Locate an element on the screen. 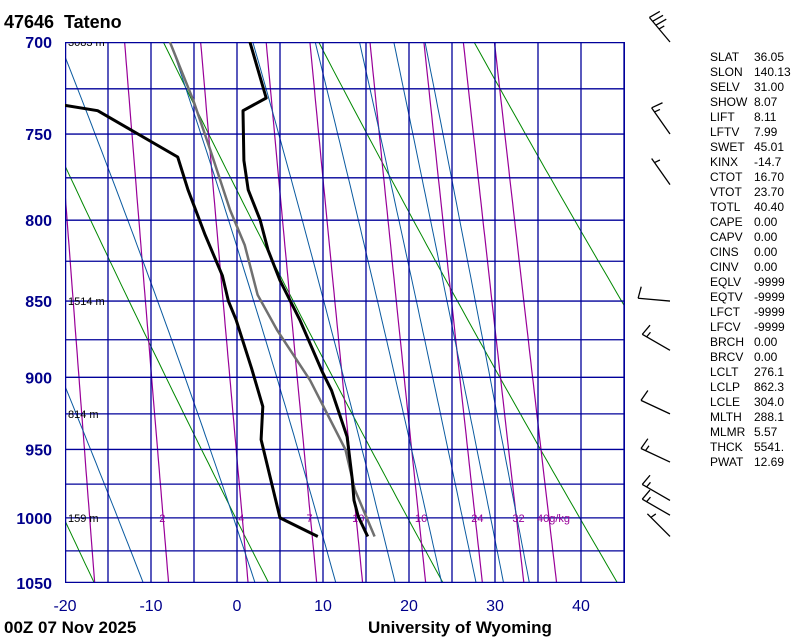  index-value: 304.0 is located at coordinates (769, 402).